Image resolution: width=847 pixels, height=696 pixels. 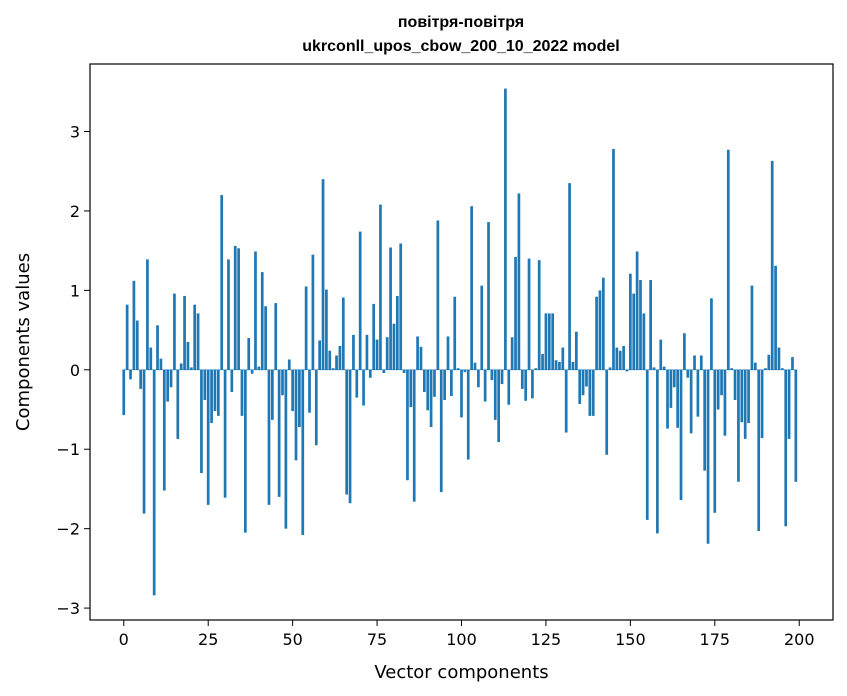 I want to click on x-tick-label: 50, so click(x=292, y=639).